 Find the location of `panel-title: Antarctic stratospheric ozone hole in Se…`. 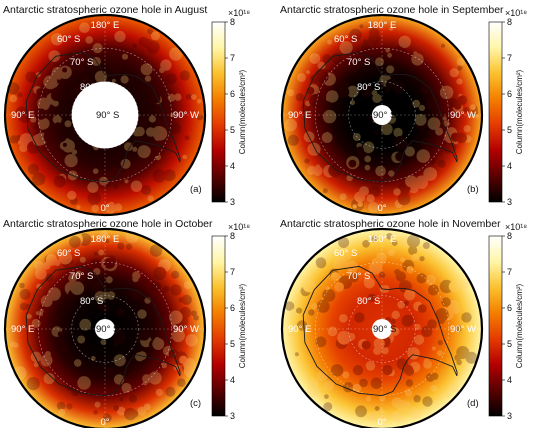

panel-title: Antarctic stratospheric ozone hole in Se… is located at coordinates (392, 10).